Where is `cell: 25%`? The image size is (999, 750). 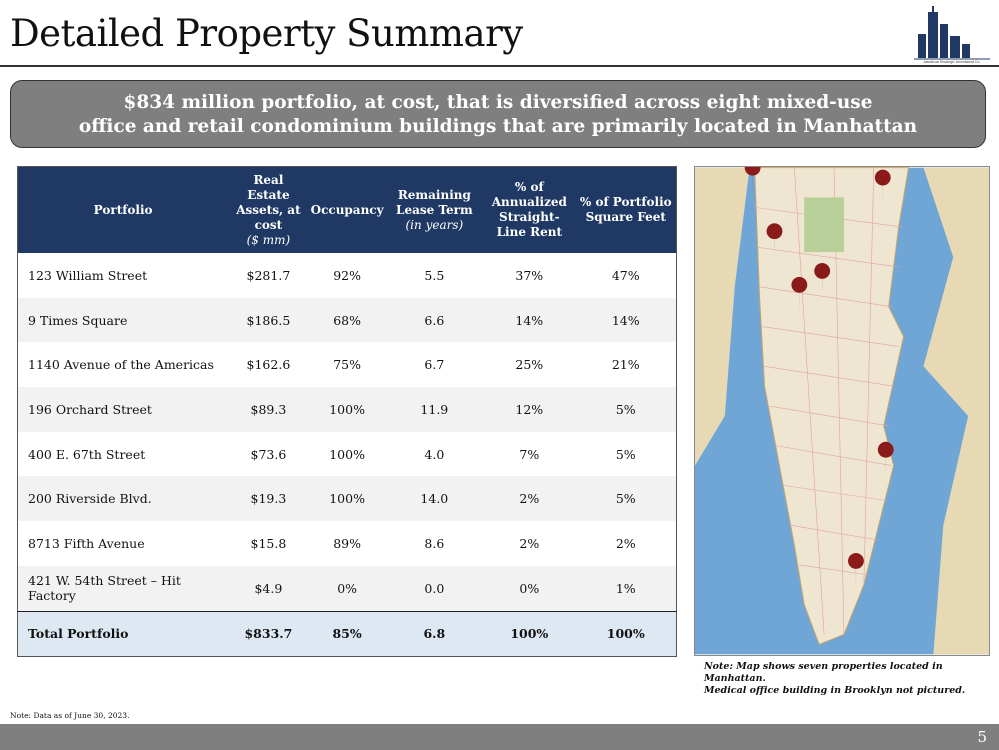 cell: 25% is located at coordinates (529, 365).